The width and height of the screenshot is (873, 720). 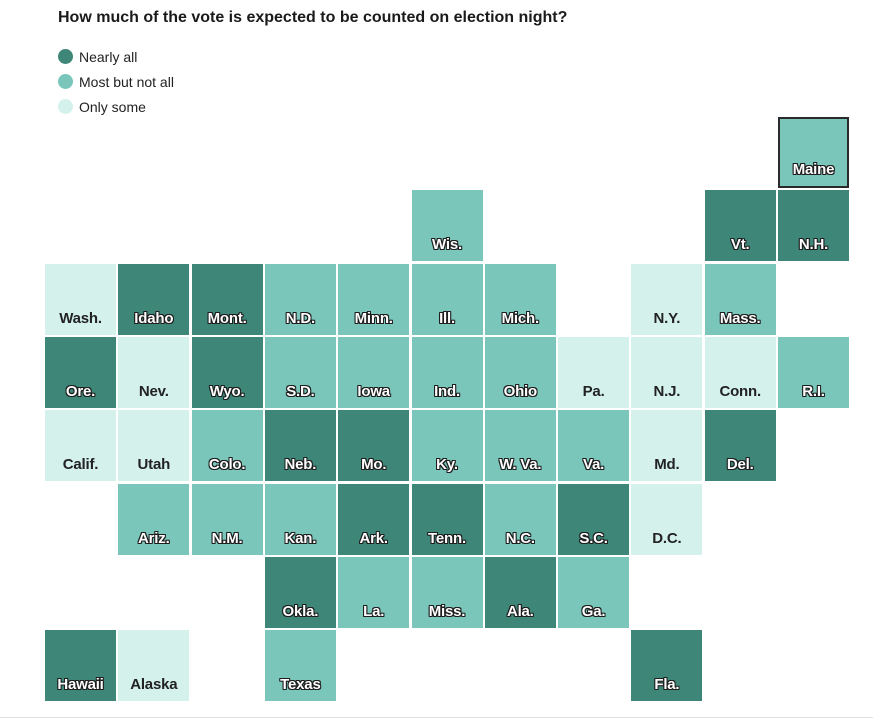 What do you see at coordinates (300, 685) in the screenshot?
I see `state-label: Texas` at bounding box center [300, 685].